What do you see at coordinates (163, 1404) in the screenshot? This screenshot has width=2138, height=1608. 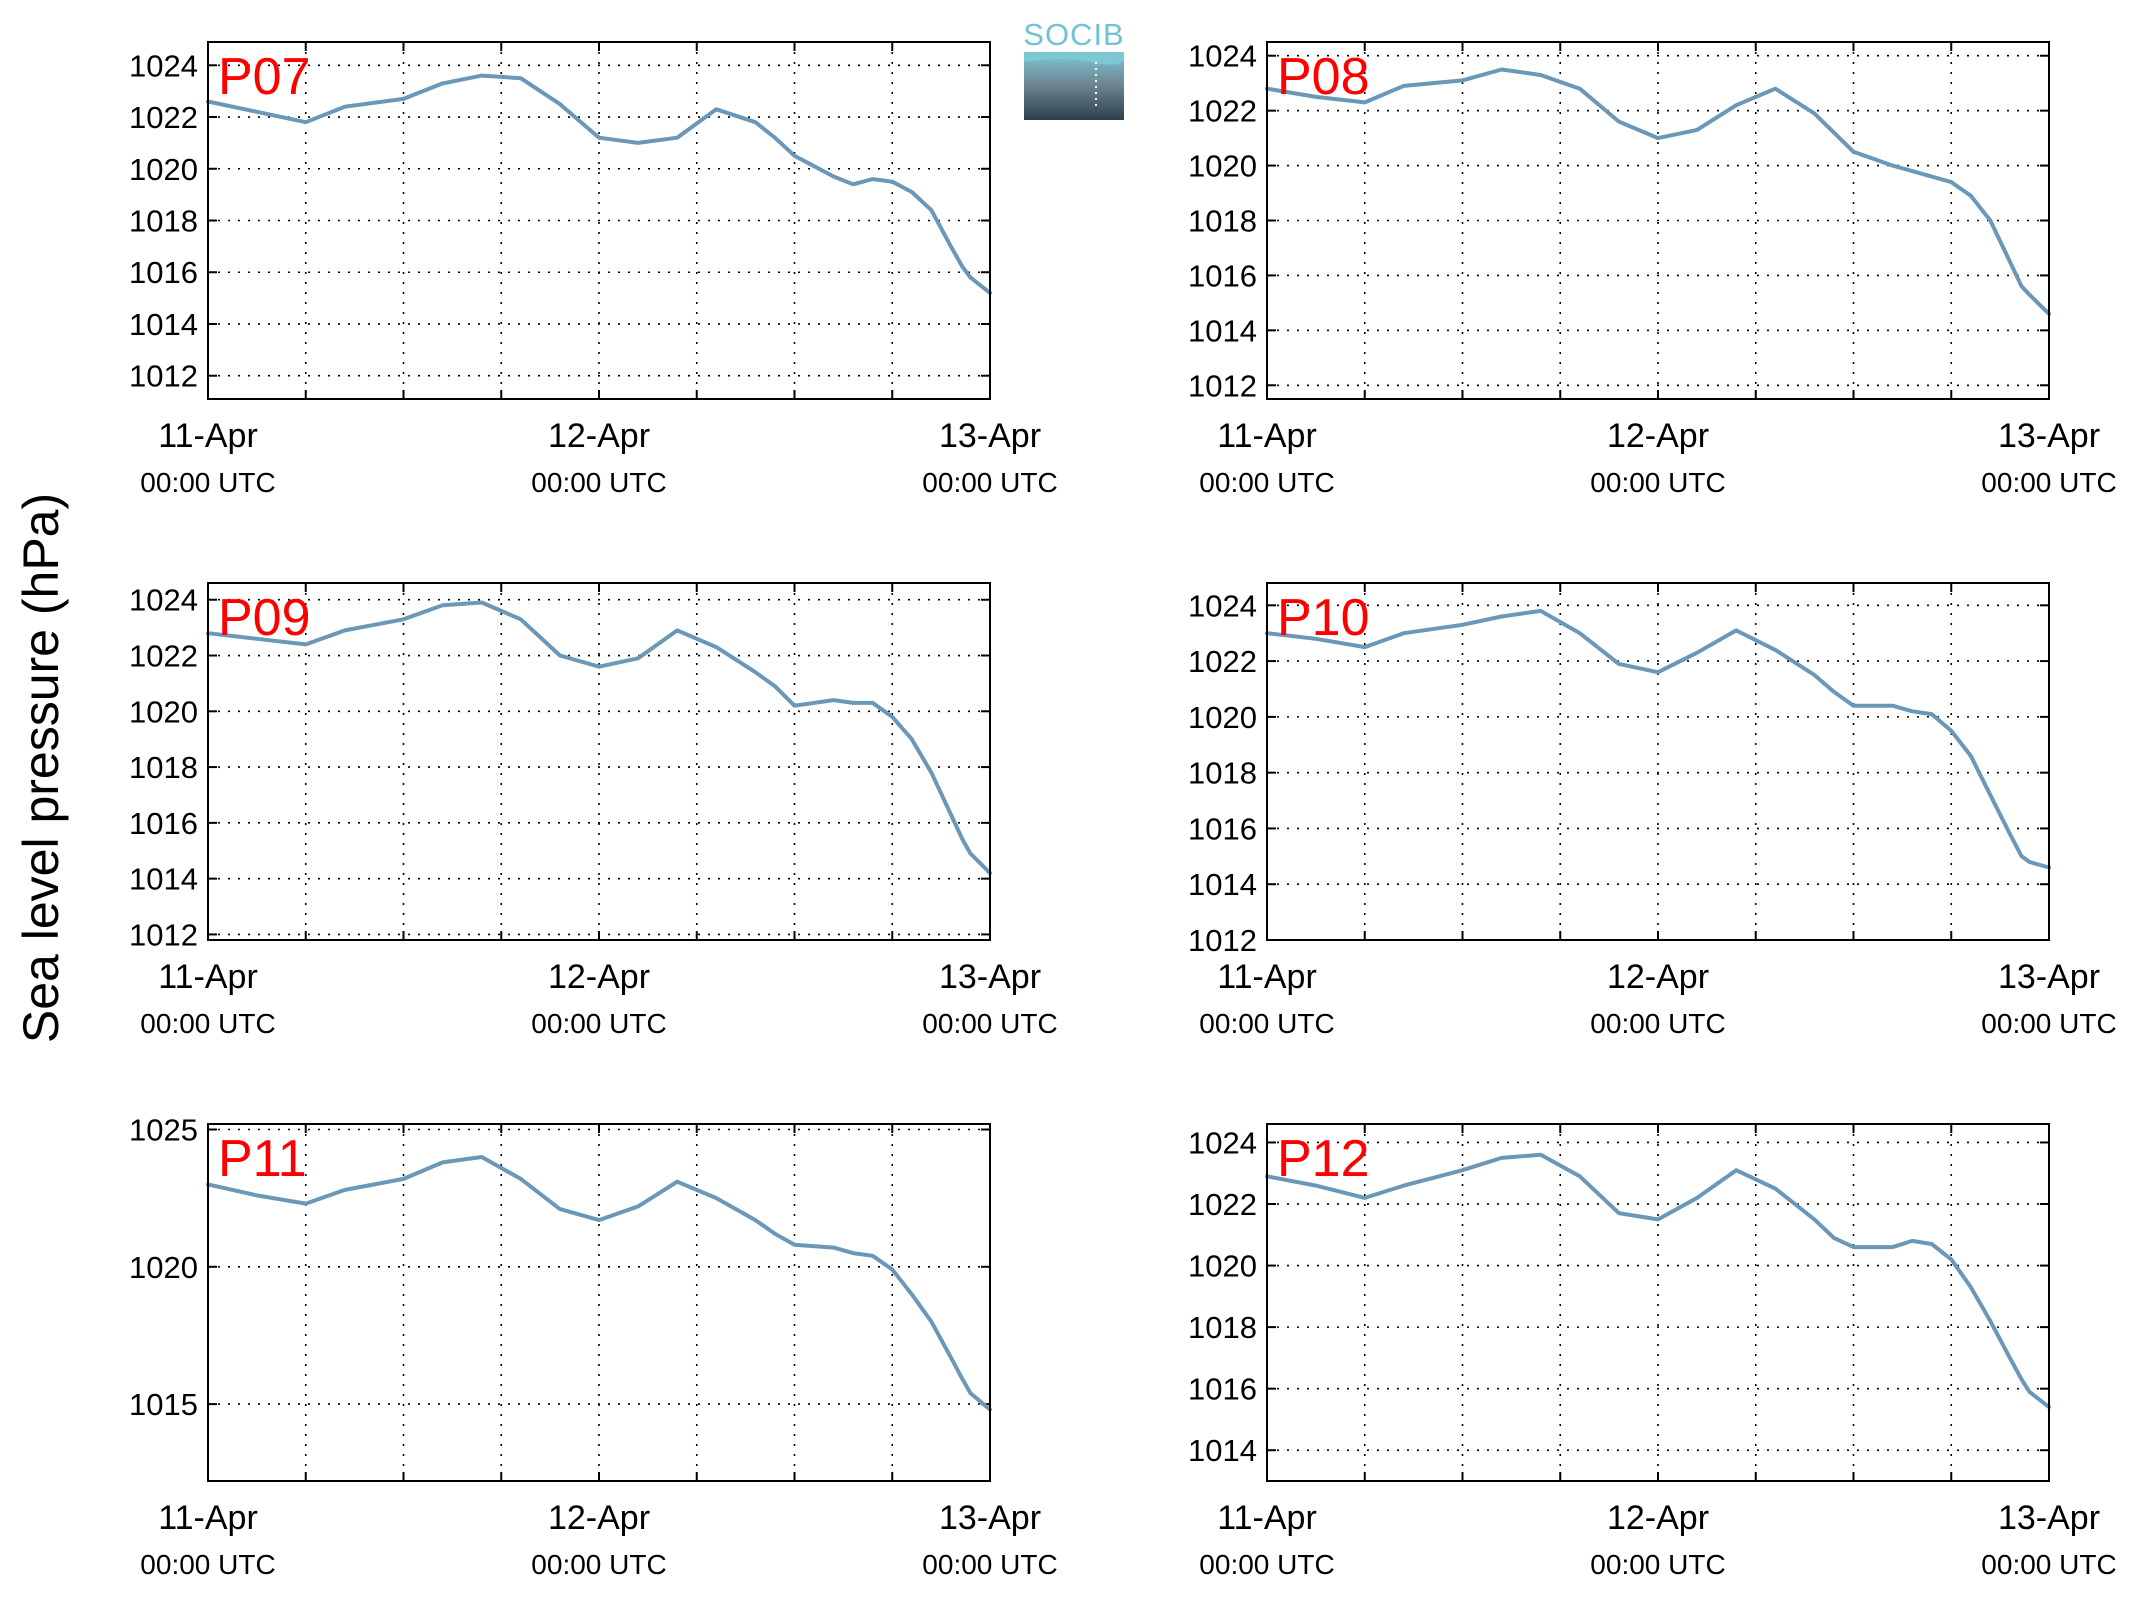 I see `y-tick-label: 1015` at bounding box center [163, 1404].